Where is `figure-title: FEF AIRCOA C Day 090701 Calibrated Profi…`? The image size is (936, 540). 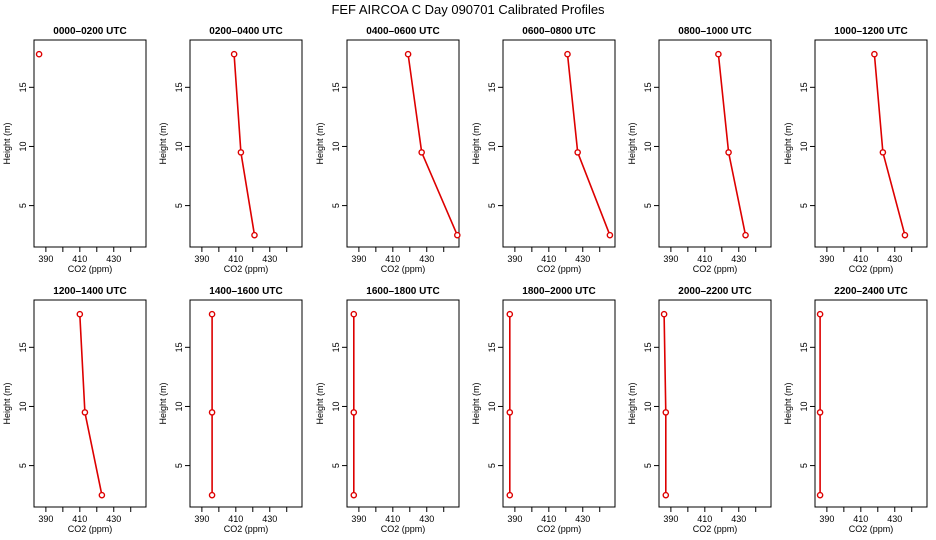 figure-title: FEF AIRCOA C Day 090701 Calibrated Profi… is located at coordinates (468, 9).